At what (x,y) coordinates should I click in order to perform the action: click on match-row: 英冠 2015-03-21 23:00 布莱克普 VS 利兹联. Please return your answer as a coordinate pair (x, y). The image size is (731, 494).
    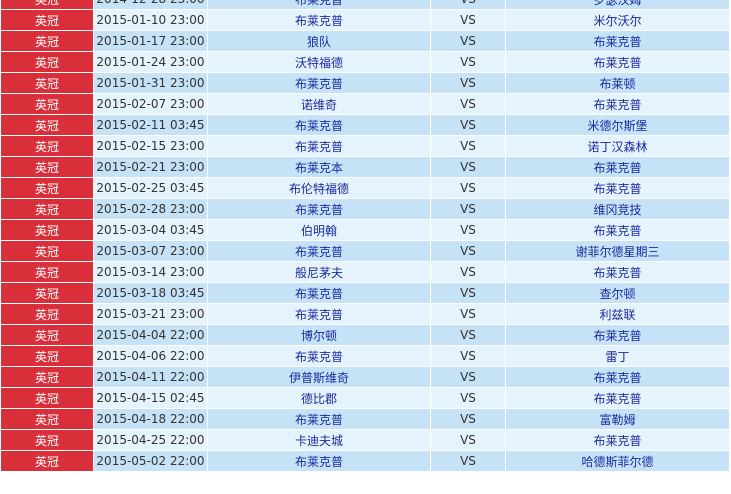
    Looking at the image, I should click on (365, 314).